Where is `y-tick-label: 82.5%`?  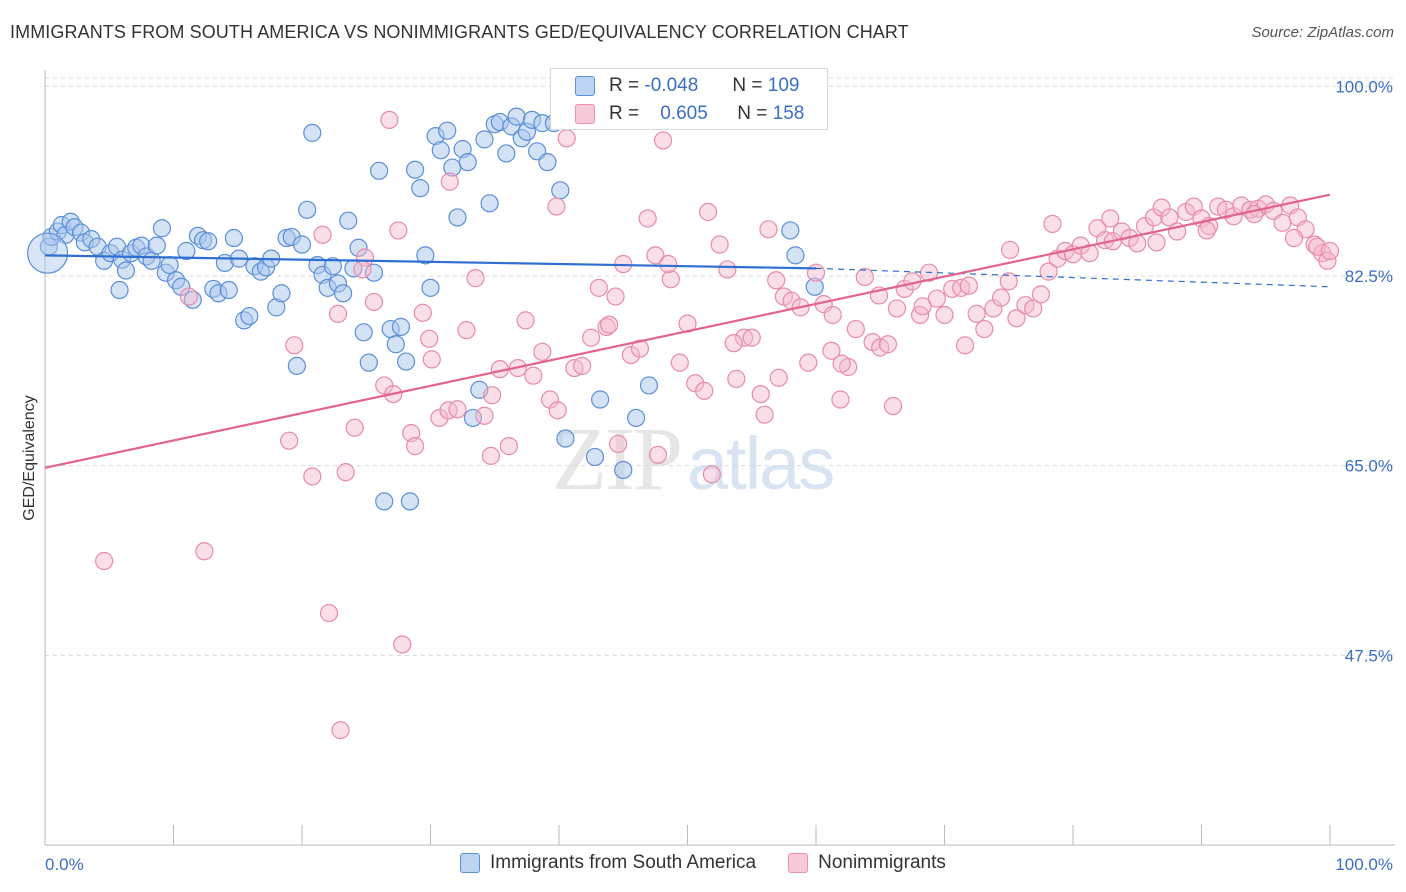 y-tick-label: 82.5% is located at coordinates (1369, 276).